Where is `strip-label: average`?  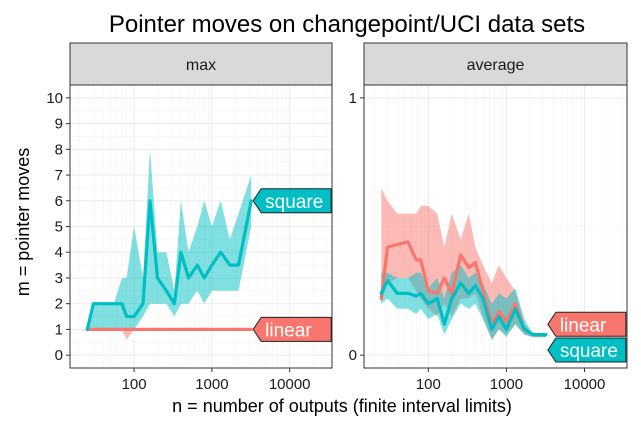
strip-label: average is located at coordinates (496, 65).